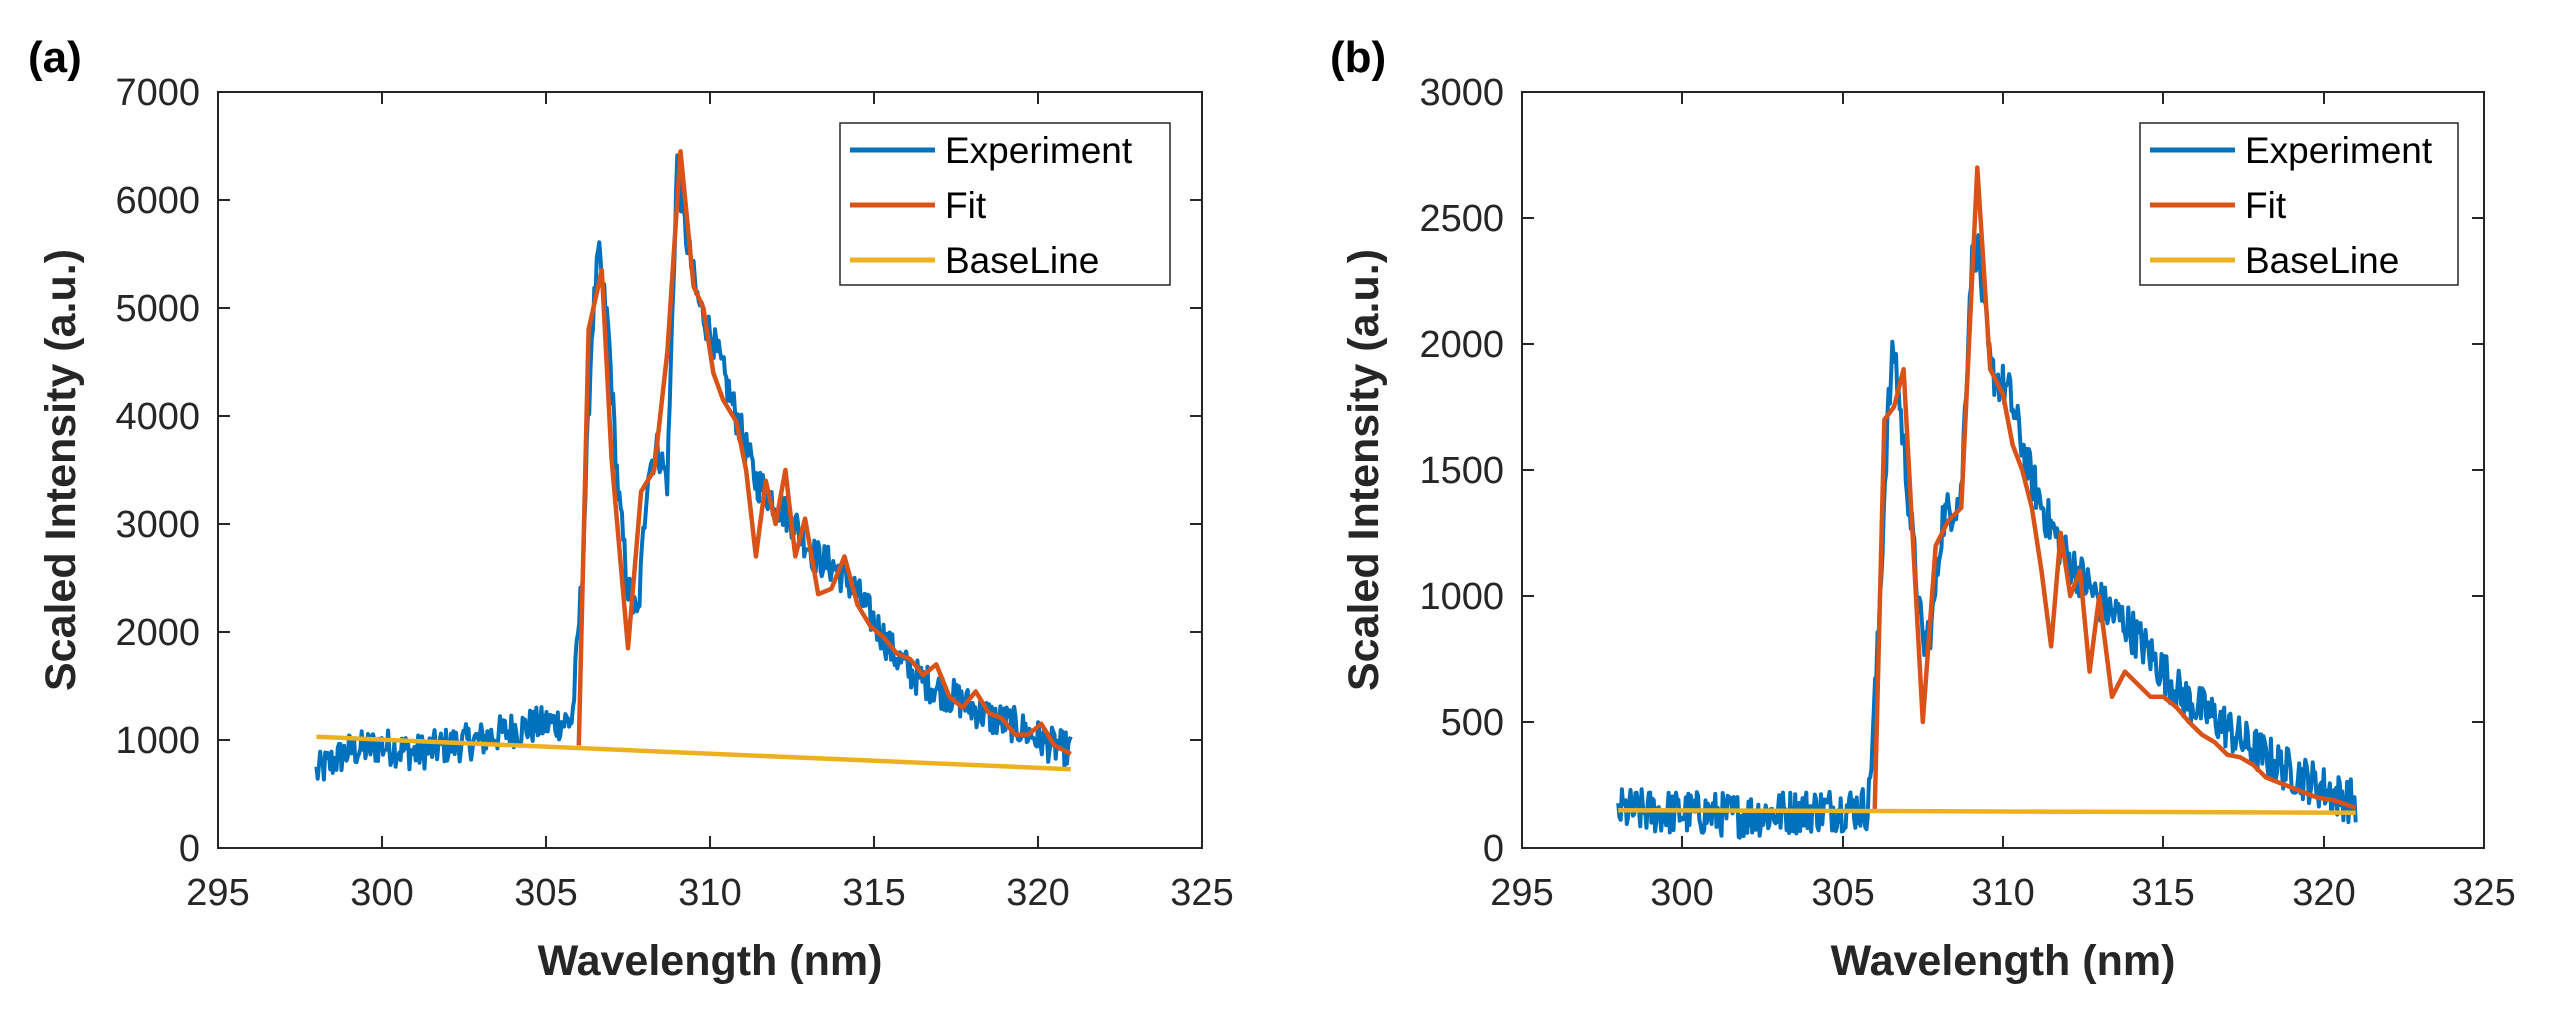 This screenshot has height=1011, width=2549. What do you see at coordinates (1951, 93) in the screenshot?
I see `y-tick-b-6: 3000` at bounding box center [1951, 93].